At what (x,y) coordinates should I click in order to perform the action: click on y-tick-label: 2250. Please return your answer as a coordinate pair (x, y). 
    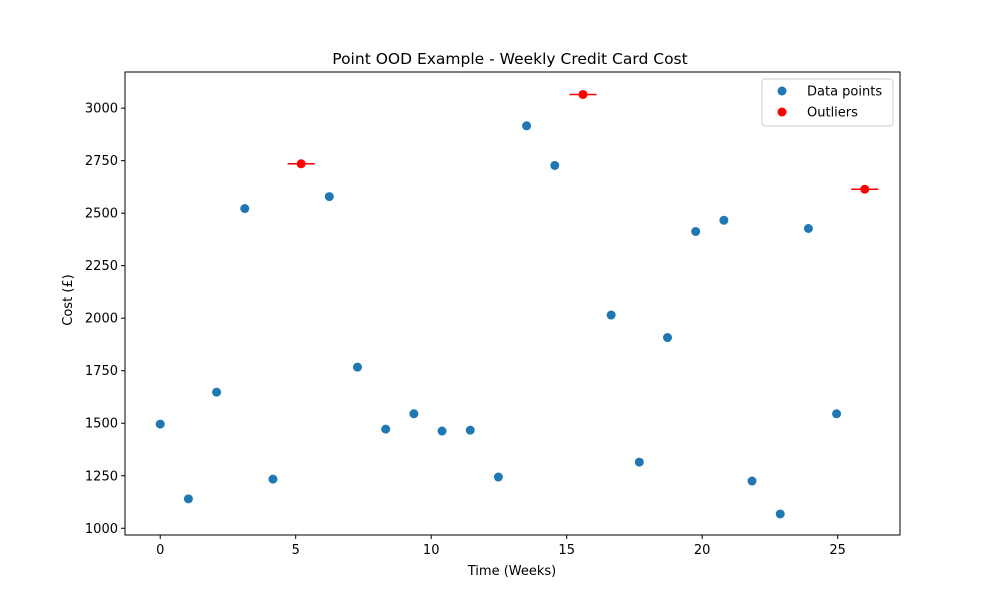
    Looking at the image, I should click on (101, 266).